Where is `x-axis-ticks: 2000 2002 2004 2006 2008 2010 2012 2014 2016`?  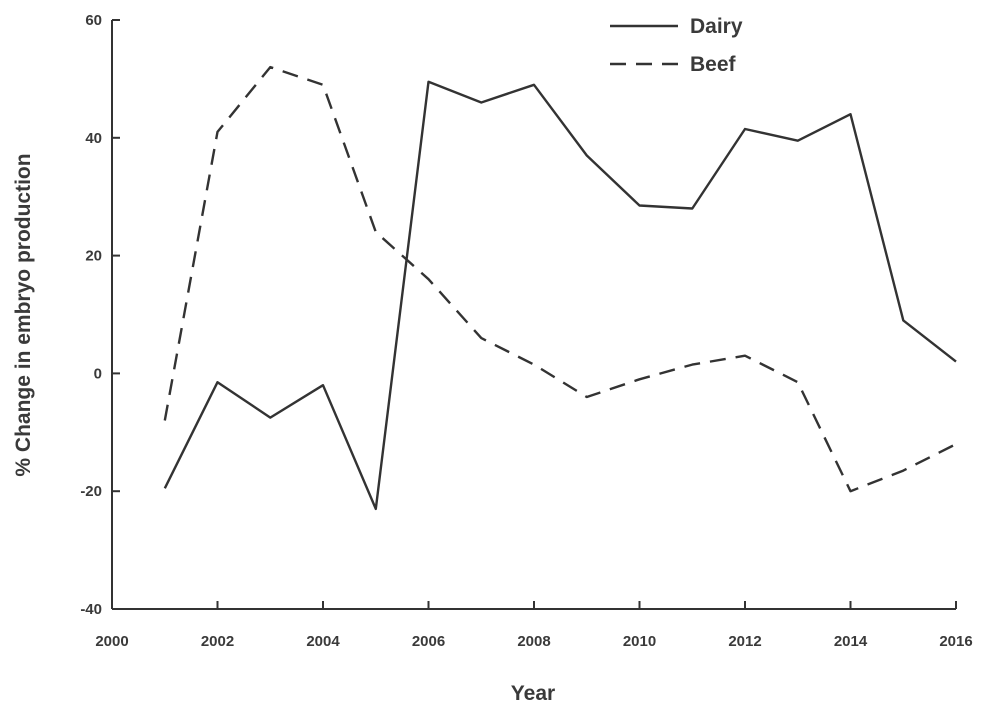
x-axis-ticks: 2000 2002 2004 2006 2008 2010 2012 2014 2016 is located at coordinates (534, 625).